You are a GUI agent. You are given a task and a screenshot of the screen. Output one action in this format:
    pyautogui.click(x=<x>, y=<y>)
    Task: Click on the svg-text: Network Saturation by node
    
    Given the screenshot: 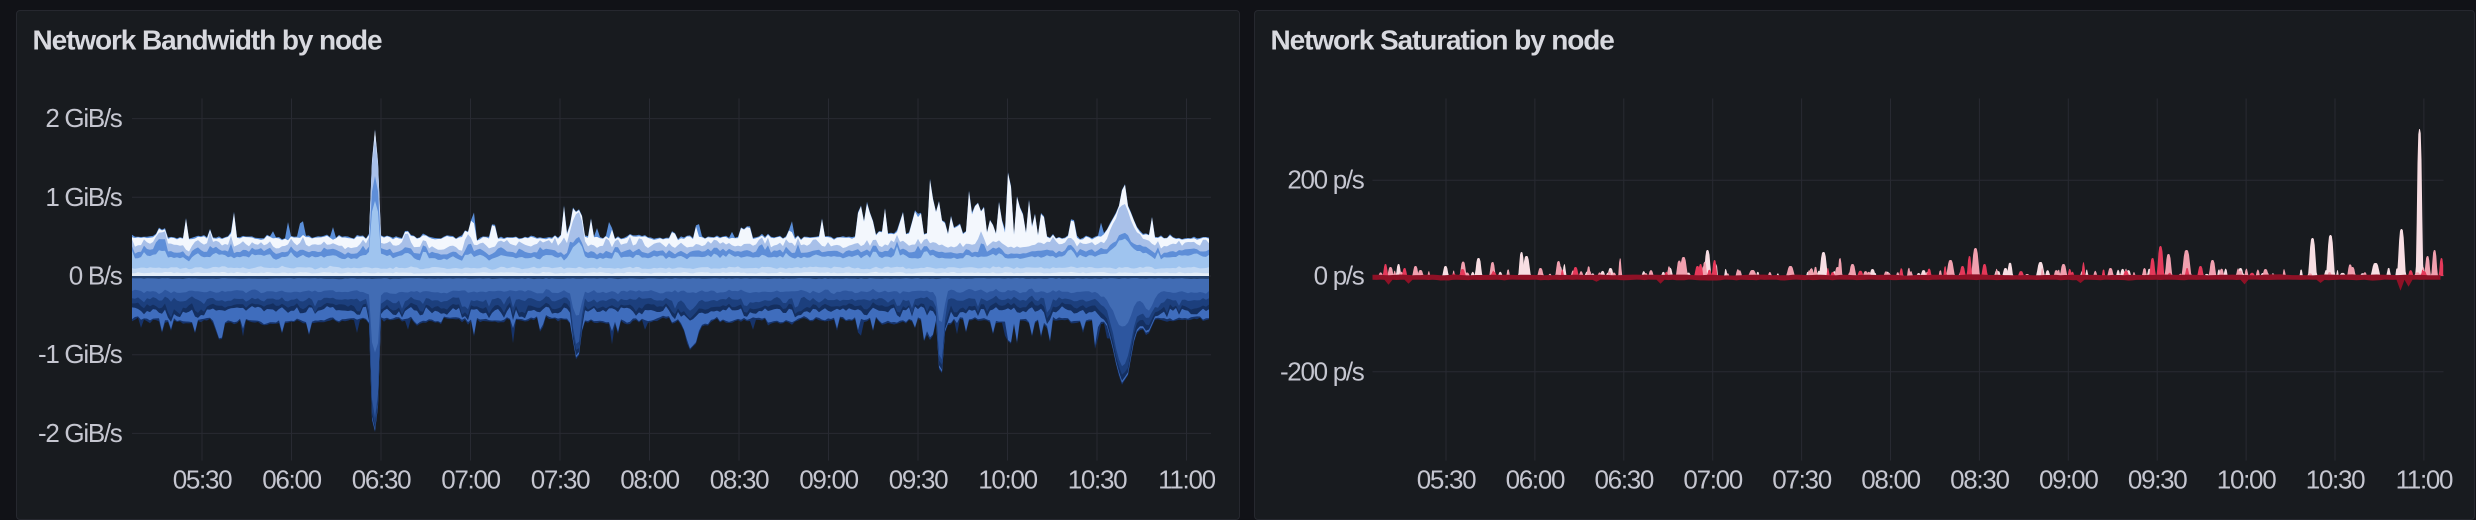 What is the action you would take?
    pyautogui.click(x=1443, y=40)
    